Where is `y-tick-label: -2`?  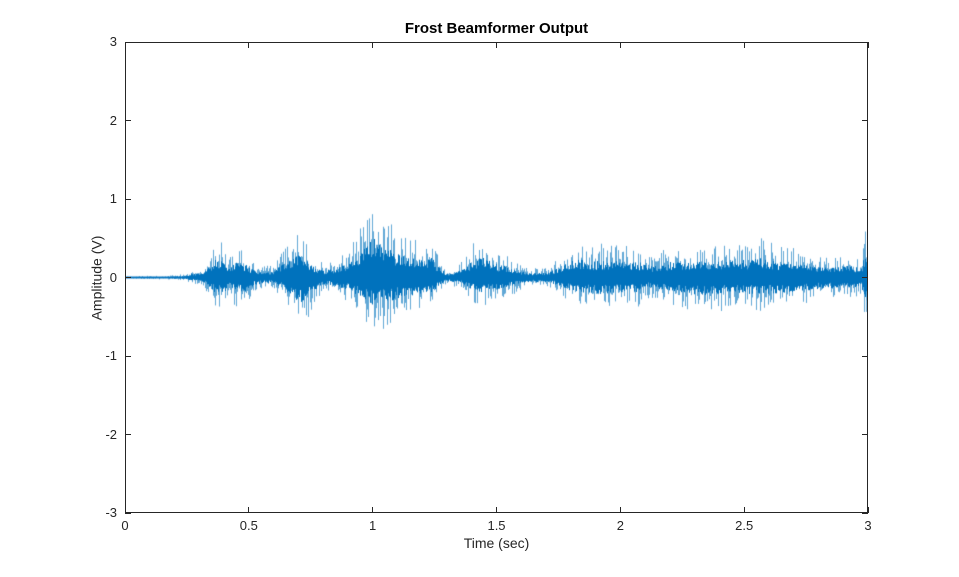
y-tick-label: -2 is located at coordinates (111, 434).